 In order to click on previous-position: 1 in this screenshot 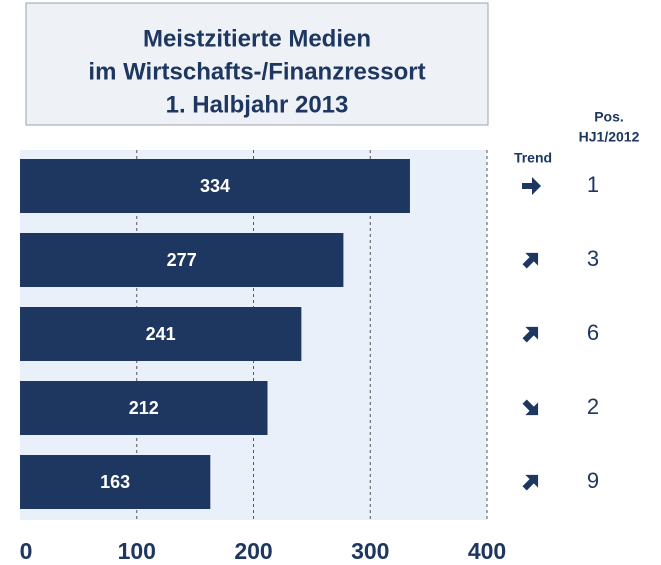, I will do `click(593, 184)`.